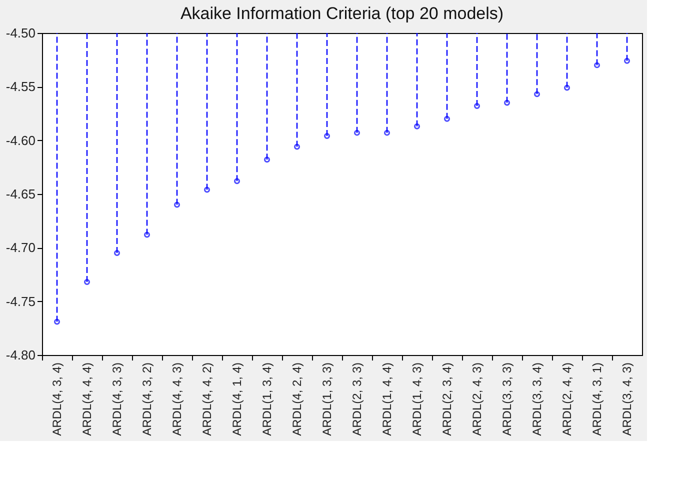 Image resolution: width=685 pixels, height=493 pixels. I want to click on y-tick-label: -4.80, so click(21, 355).